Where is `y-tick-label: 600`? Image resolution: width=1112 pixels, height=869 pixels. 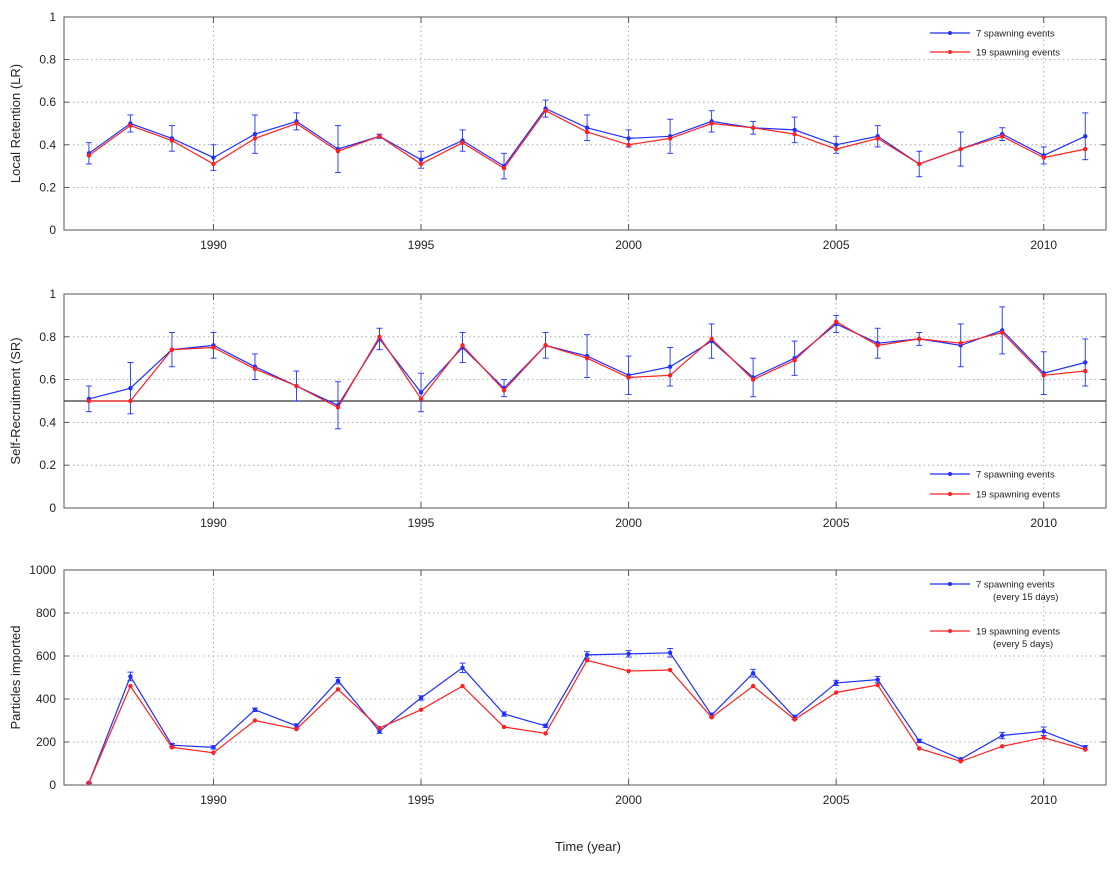 y-tick-label: 600 is located at coordinates (46, 656).